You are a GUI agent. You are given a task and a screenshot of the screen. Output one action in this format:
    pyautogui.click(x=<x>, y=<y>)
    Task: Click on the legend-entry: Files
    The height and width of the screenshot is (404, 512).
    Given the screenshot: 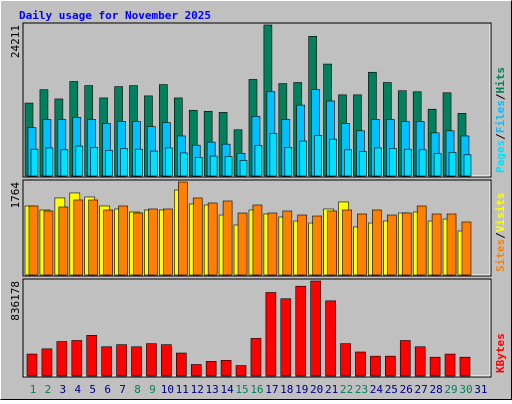 What is the action you would take?
    pyautogui.click(x=500, y=116)
    